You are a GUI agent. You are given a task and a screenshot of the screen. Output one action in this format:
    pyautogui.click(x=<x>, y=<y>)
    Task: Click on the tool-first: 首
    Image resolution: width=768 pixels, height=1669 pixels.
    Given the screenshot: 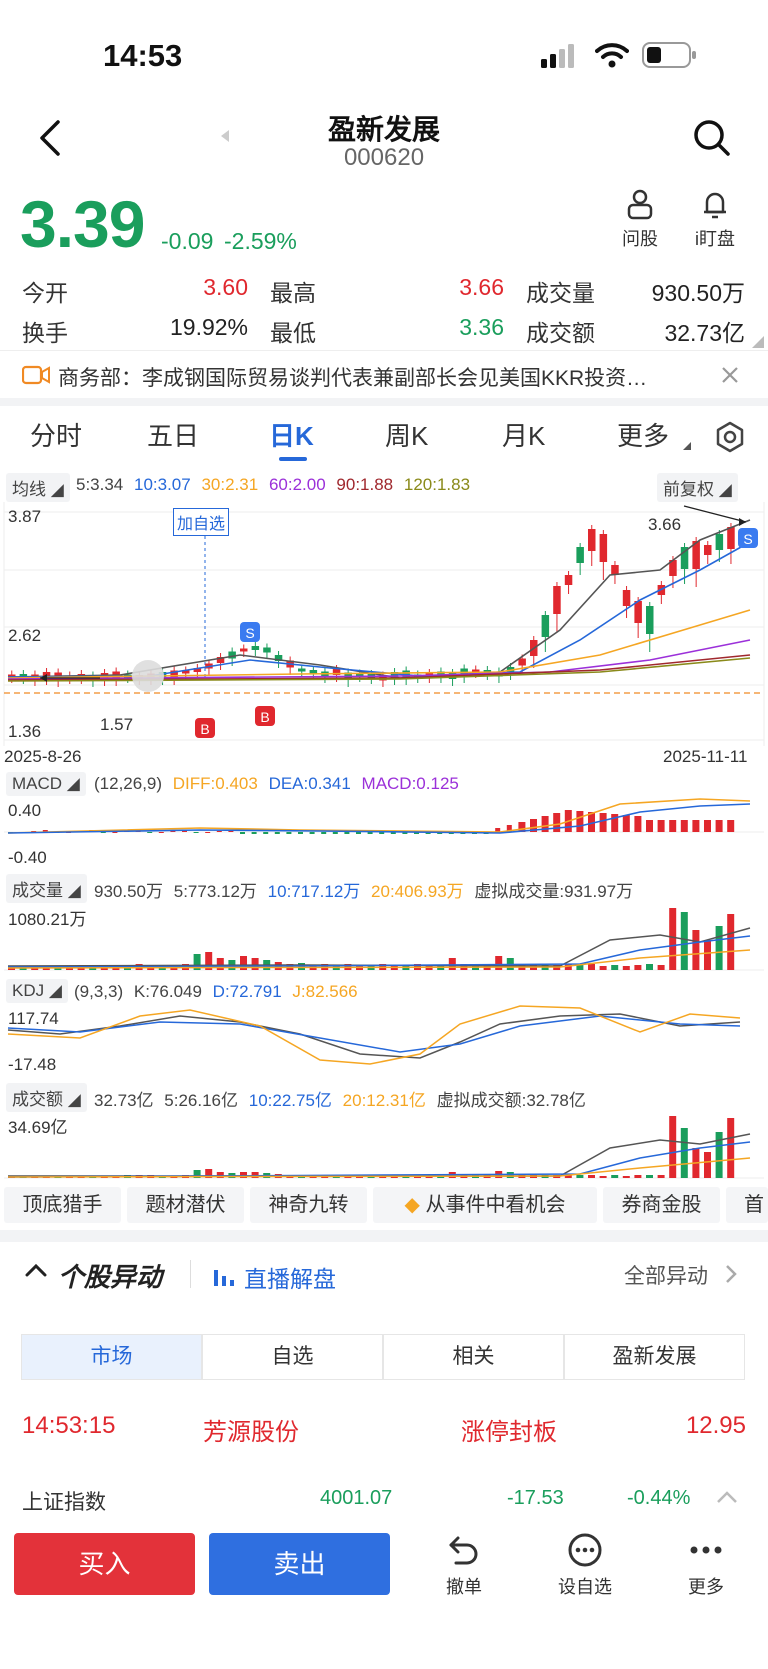 What is the action you would take?
    pyautogui.click(x=747, y=1205)
    